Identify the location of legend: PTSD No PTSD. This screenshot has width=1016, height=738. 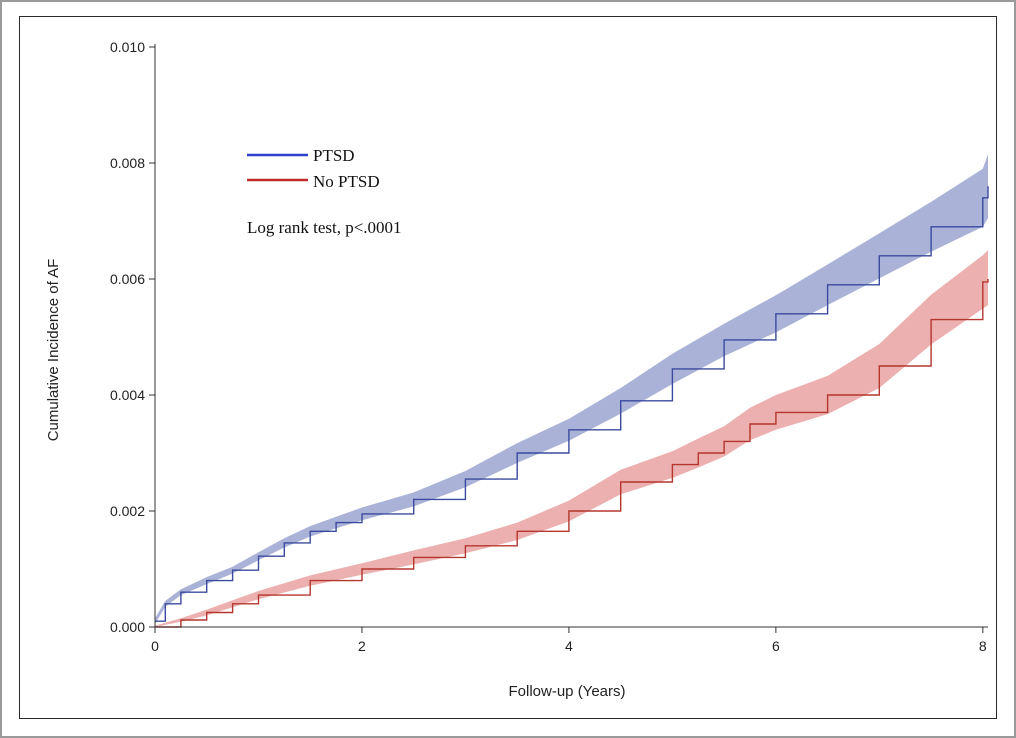
(313, 168).